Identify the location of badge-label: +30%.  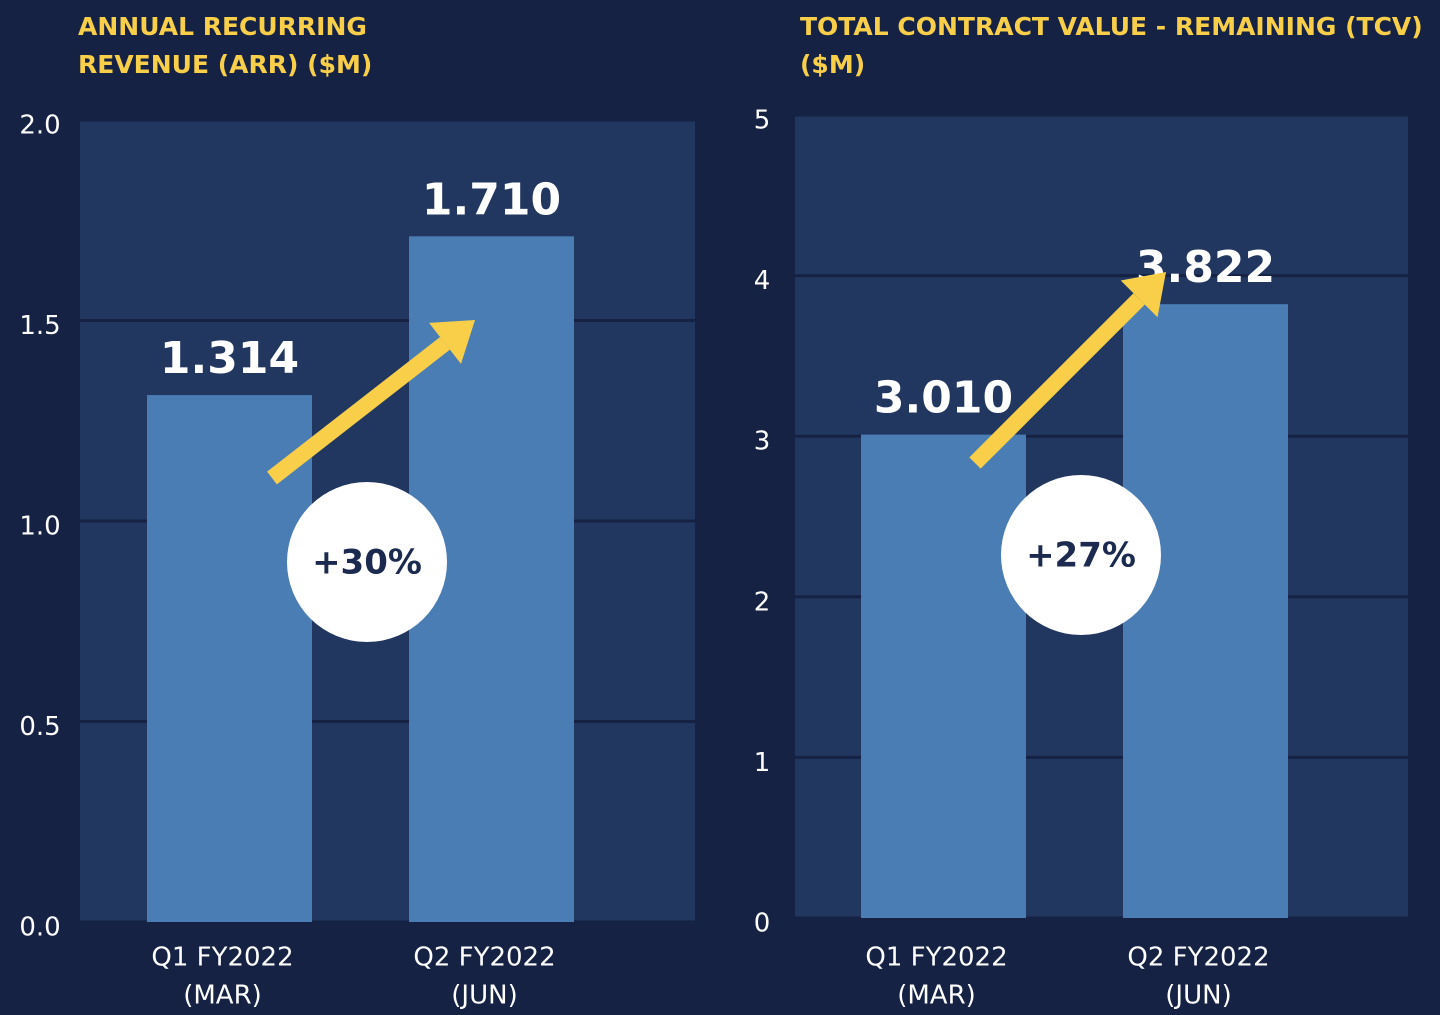
(367, 563).